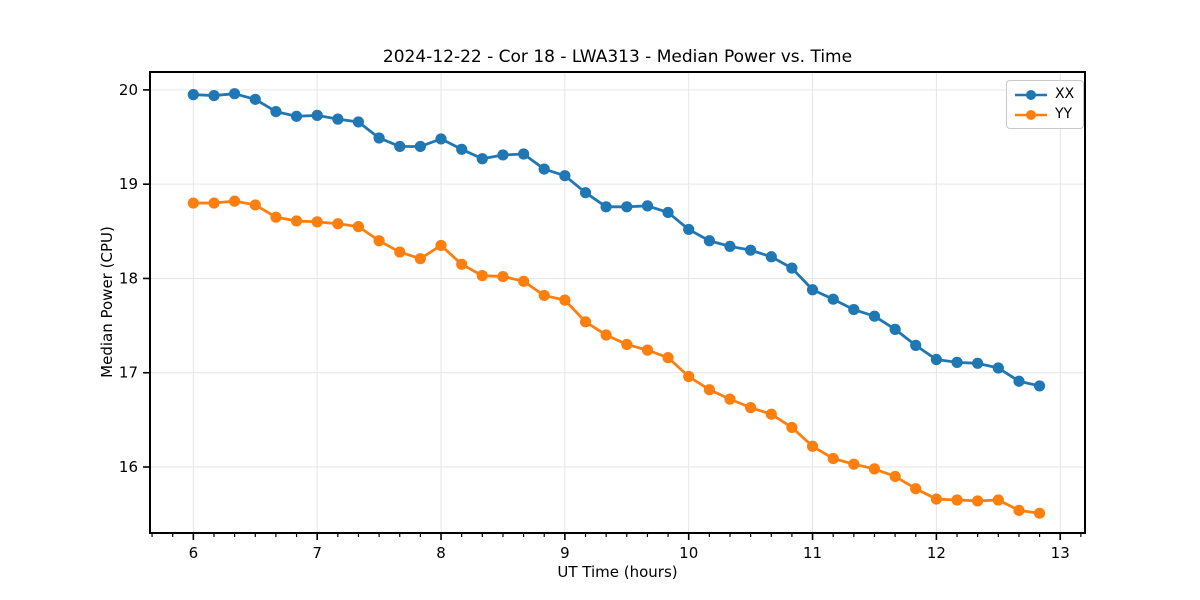  I want to click on legend-item-YY: YY, so click(1044, 114).